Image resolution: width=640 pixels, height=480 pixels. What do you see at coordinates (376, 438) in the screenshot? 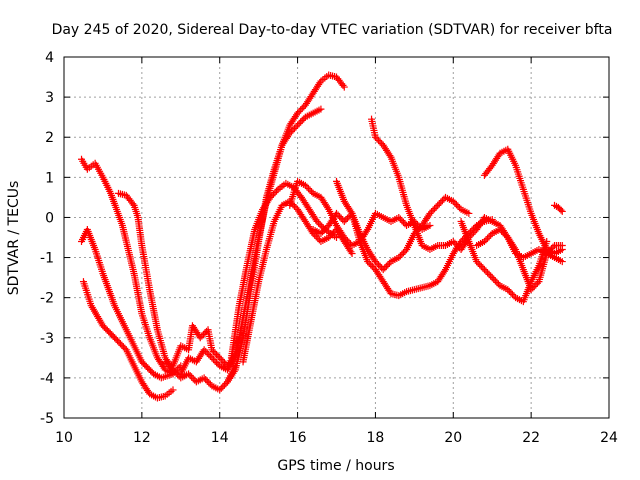
I see `x-tick-label: 18` at bounding box center [376, 438].